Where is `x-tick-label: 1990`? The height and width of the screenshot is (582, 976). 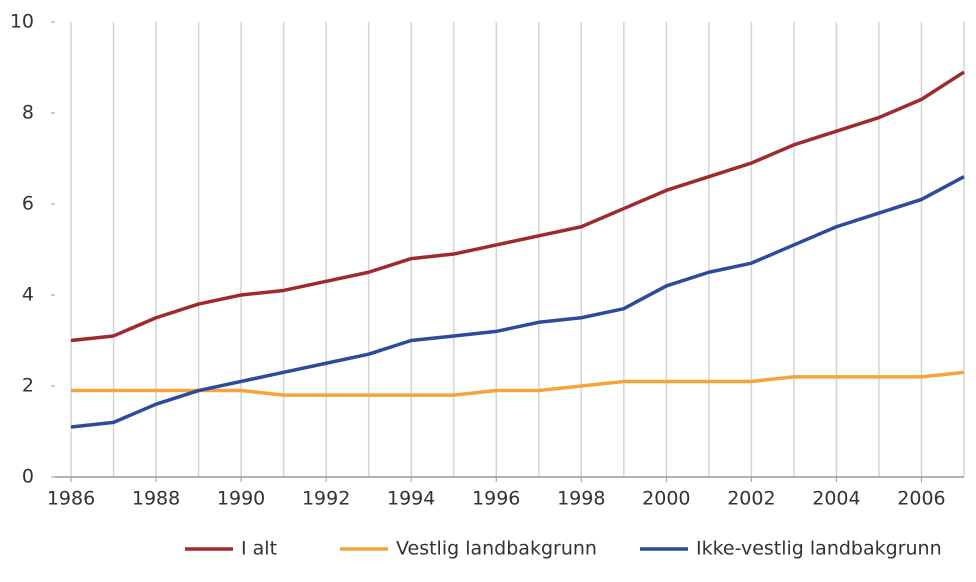
x-tick-label: 1990 is located at coordinates (241, 499).